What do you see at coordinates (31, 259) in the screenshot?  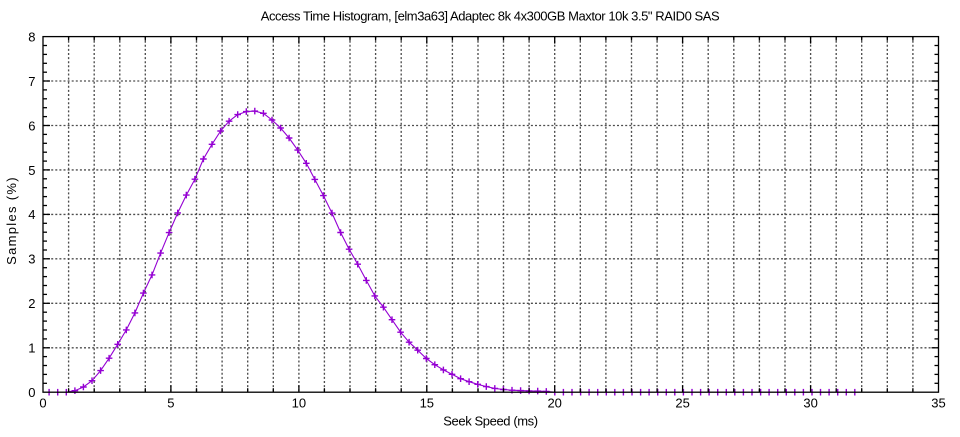 I see `svg-text: 3` at bounding box center [31, 259].